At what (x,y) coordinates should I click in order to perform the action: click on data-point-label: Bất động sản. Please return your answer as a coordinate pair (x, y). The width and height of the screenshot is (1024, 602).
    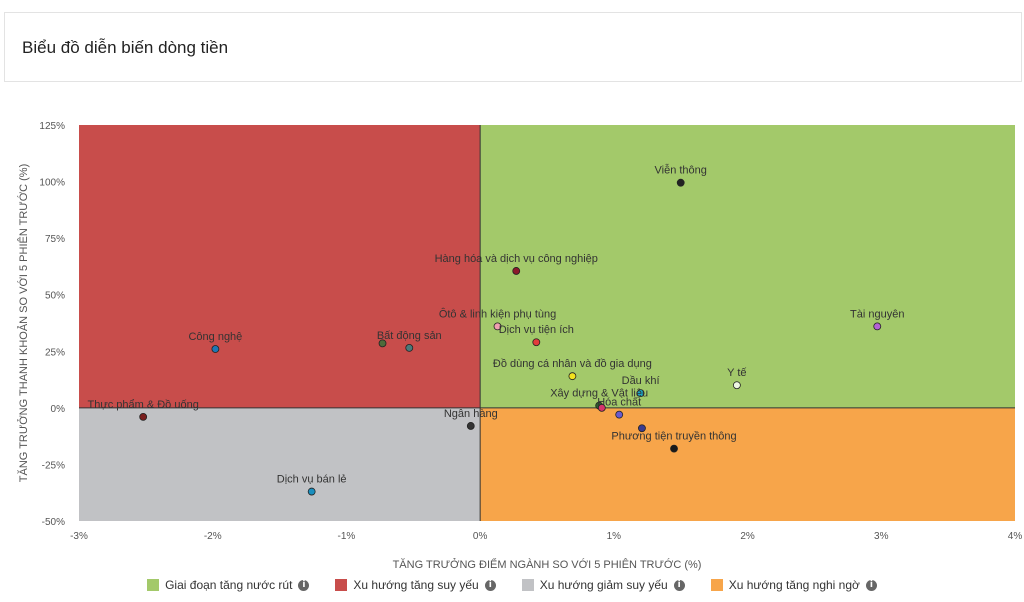
    Looking at the image, I should click on (409, 336).